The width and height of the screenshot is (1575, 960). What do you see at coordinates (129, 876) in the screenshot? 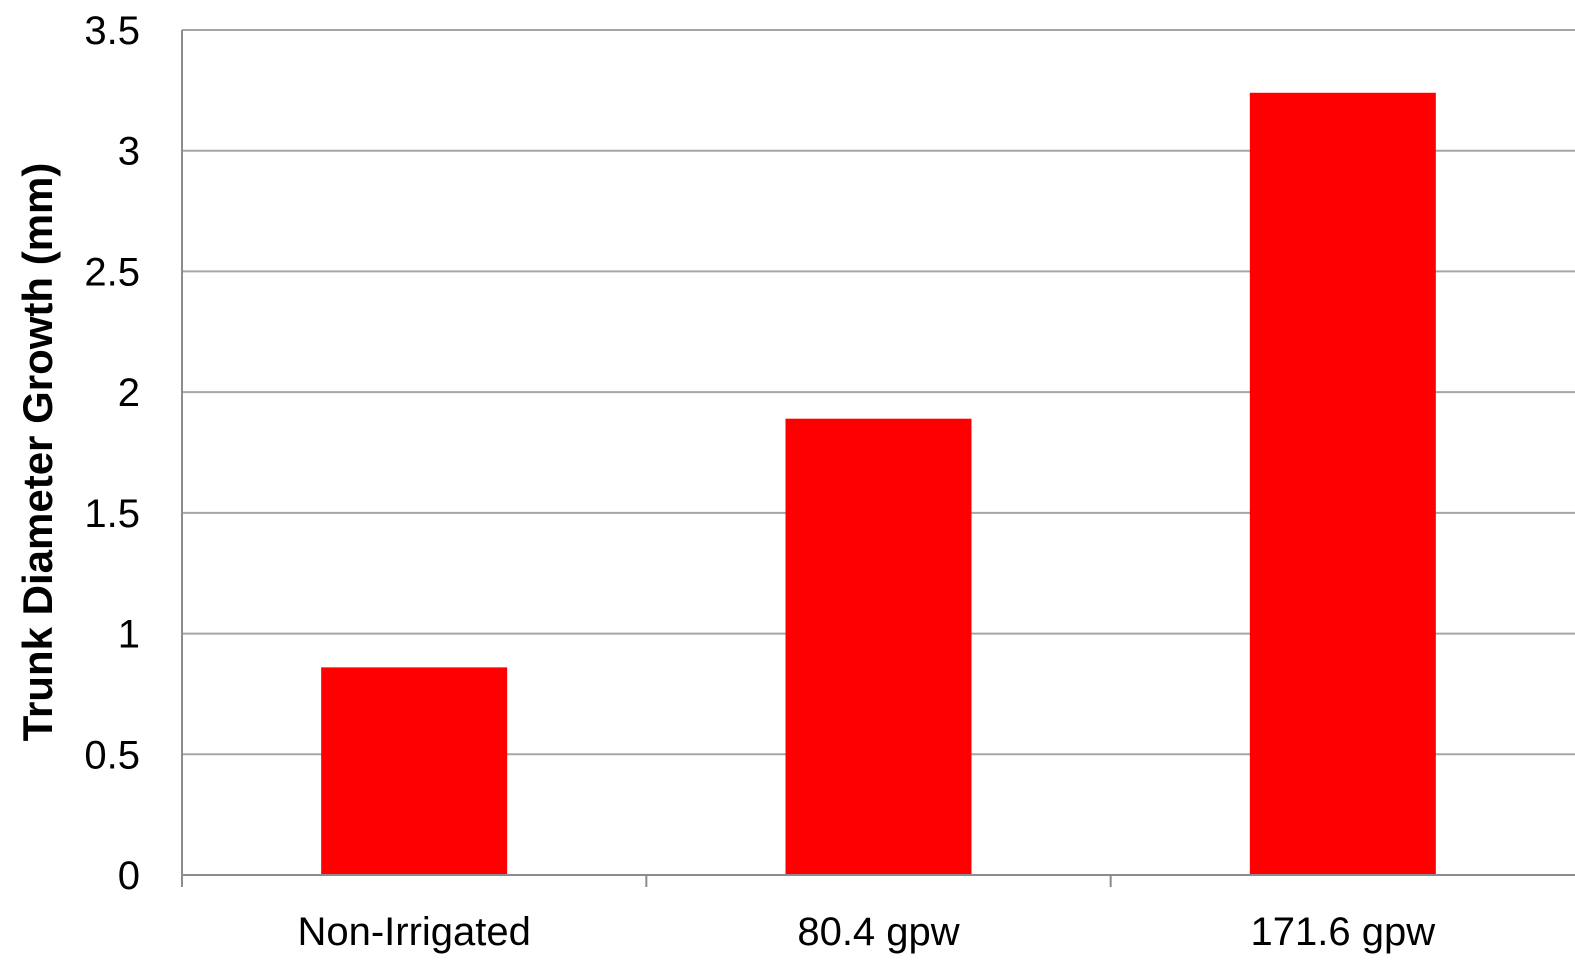
I see `y-tick-label: 0` at bounding box center [129, 876].